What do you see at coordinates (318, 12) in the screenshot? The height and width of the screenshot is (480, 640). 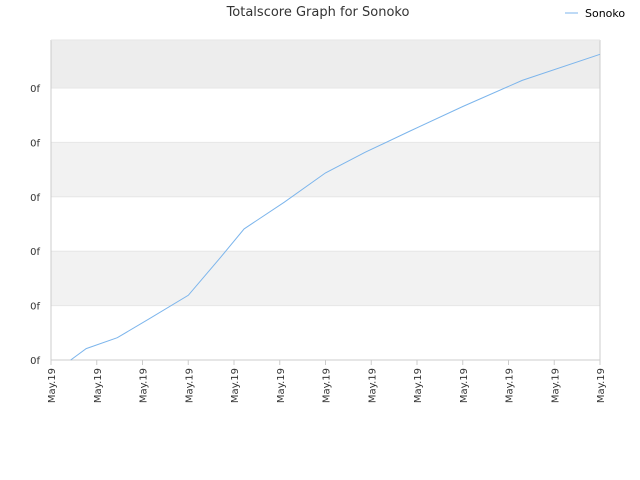 I see `chart-title: Totalscore Graph for Sonoko` at bounding box center [318, 12].